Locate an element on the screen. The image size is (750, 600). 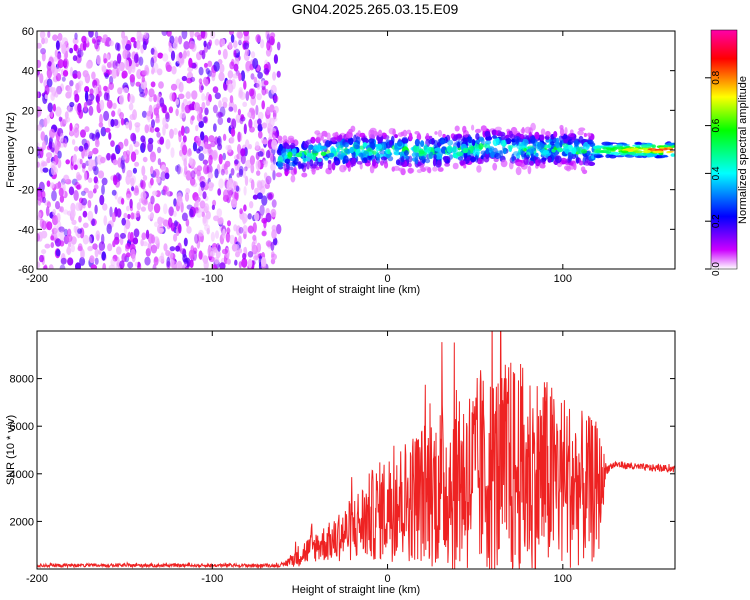
x-tick-label: 100 is located at coordinates (563, 279).